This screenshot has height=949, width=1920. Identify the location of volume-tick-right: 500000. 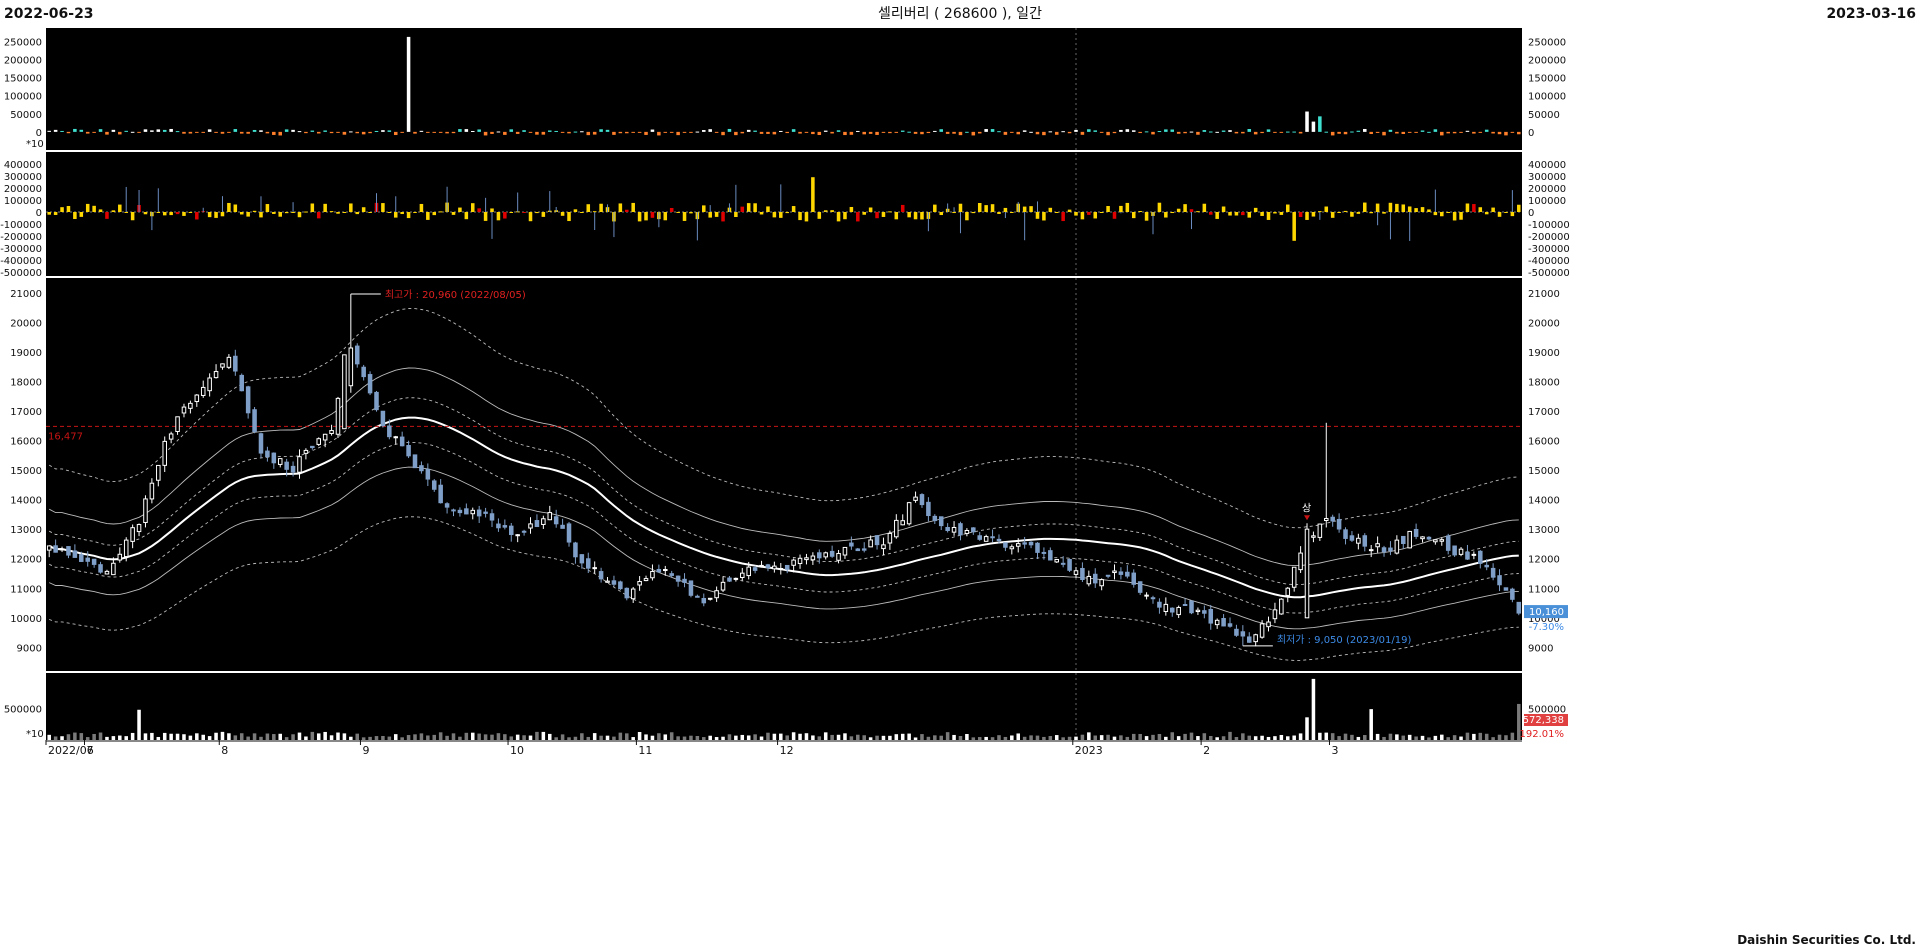
(1547, 710).